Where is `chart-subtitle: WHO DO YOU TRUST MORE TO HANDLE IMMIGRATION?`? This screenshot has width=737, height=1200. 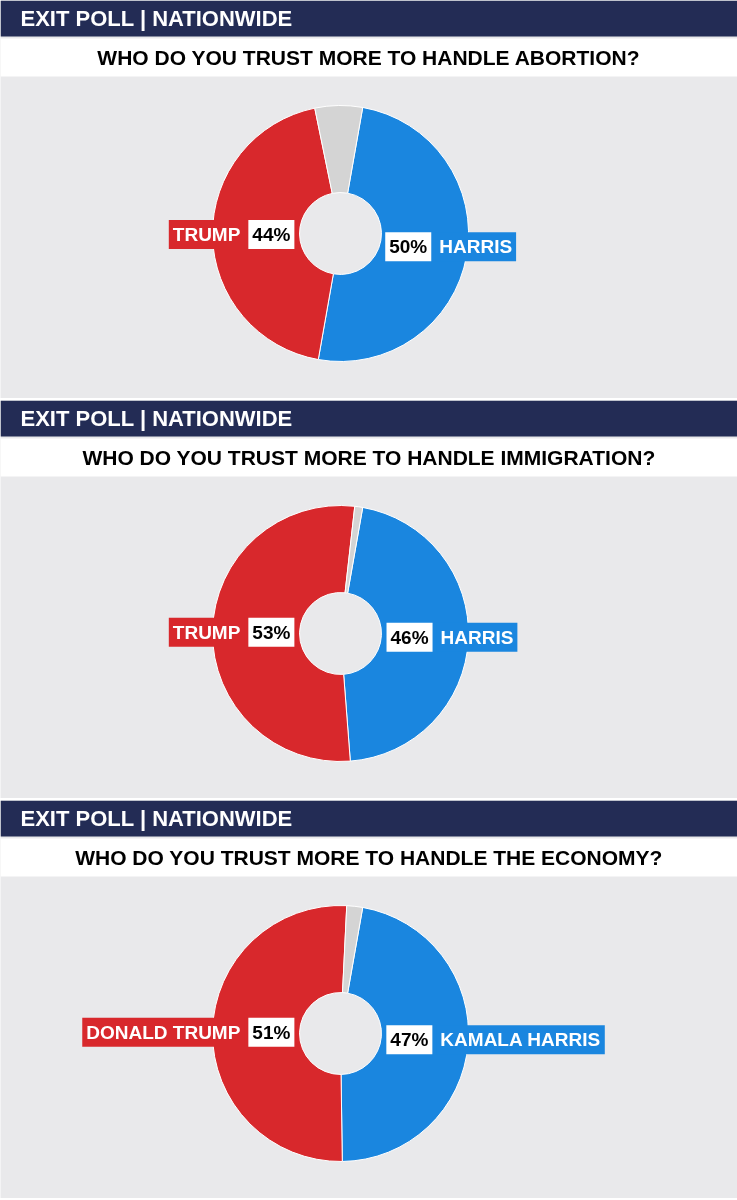
chart-subtitle: WHO DO YOU TRUST MORE TO HANDLE IMMIGRATION? is located at coordinates (369, 457).